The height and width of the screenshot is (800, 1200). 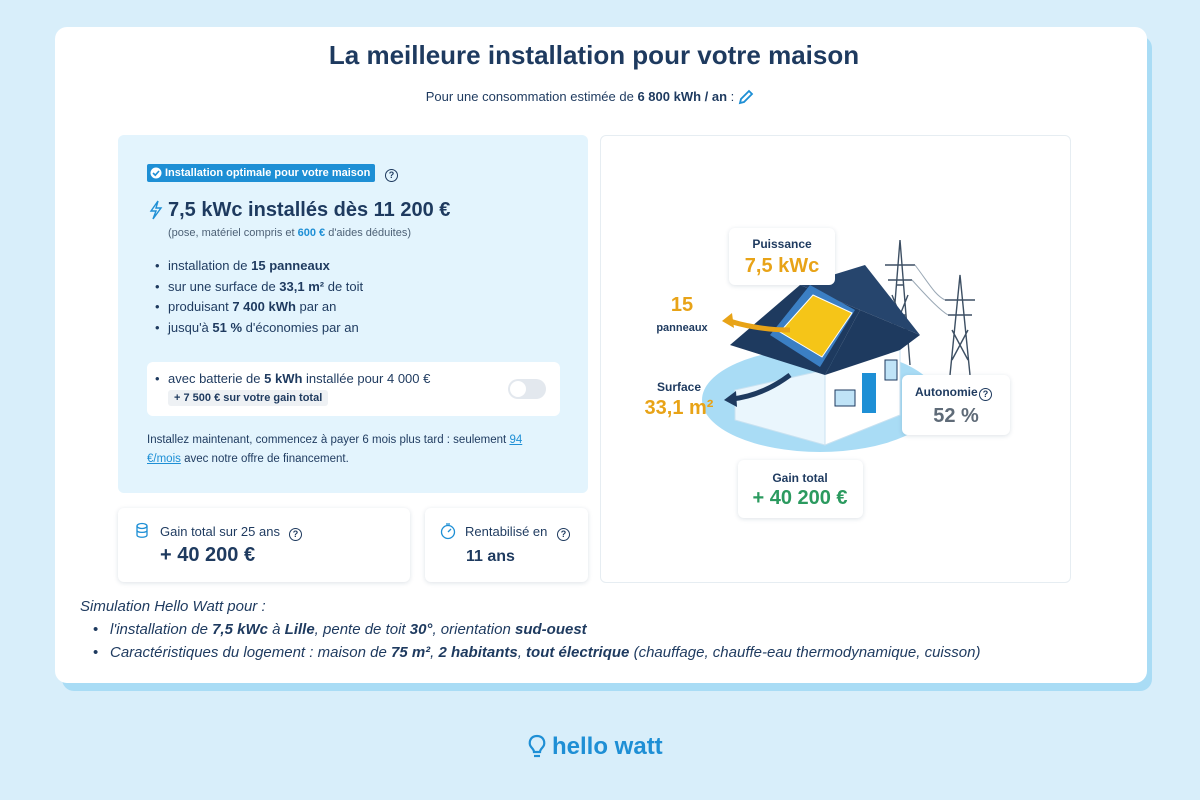 I want to click on text-fragment: (pose, matériel compris et, so click(x=233, y=233).